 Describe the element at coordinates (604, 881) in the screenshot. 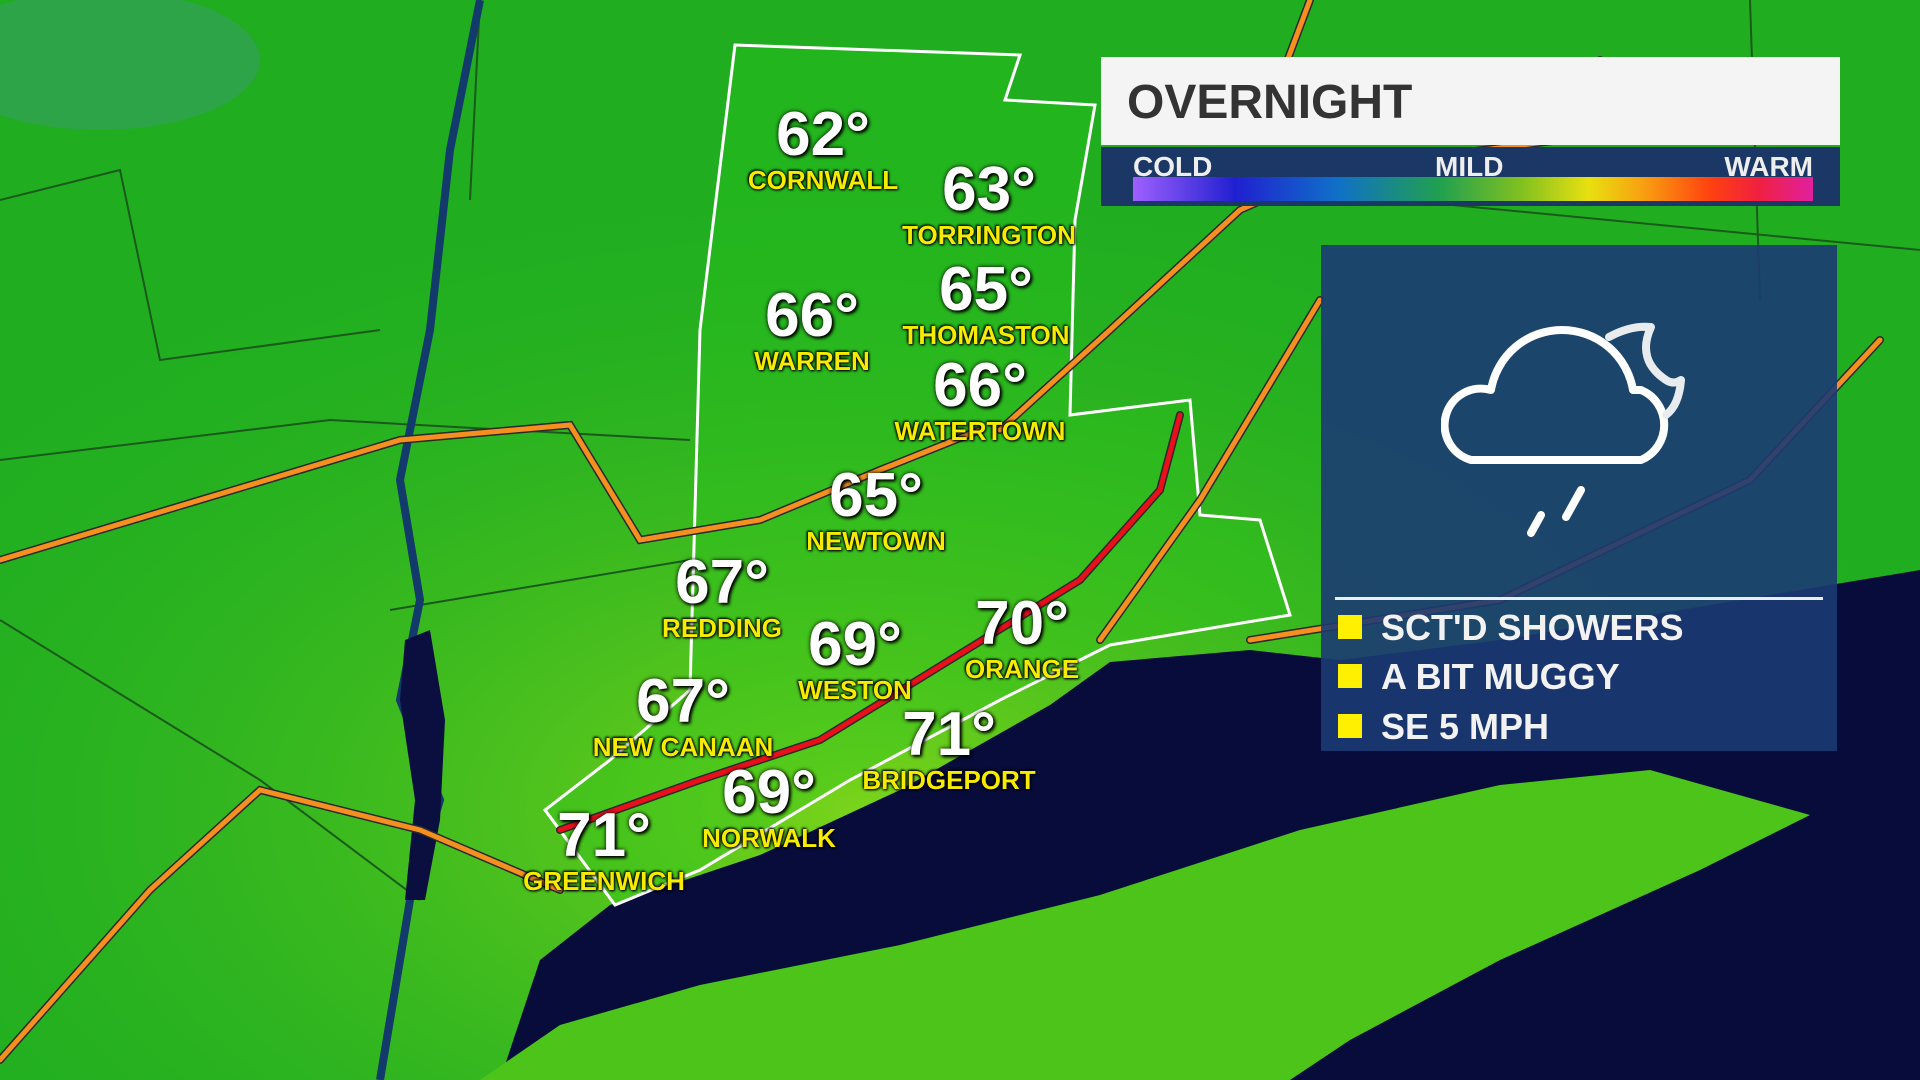

I see `city-name: GREENWICH` at that location.